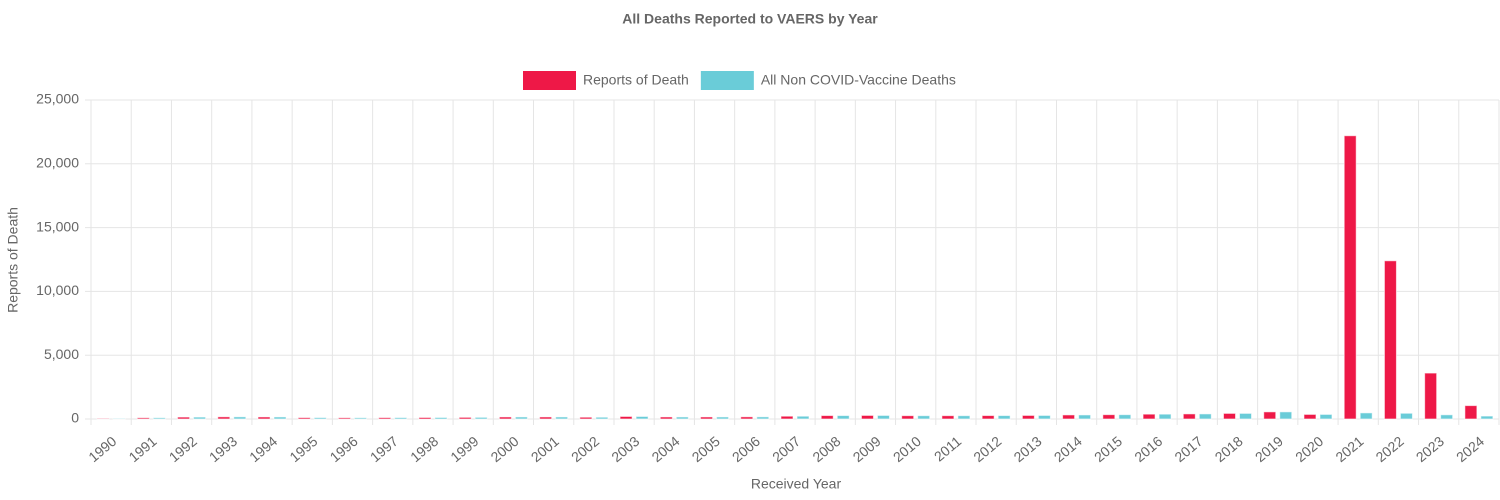 Image resolution: width=1500 pixels, height=500 pixels. I want to click on x-tick-label: 2010, so click(907, 449).